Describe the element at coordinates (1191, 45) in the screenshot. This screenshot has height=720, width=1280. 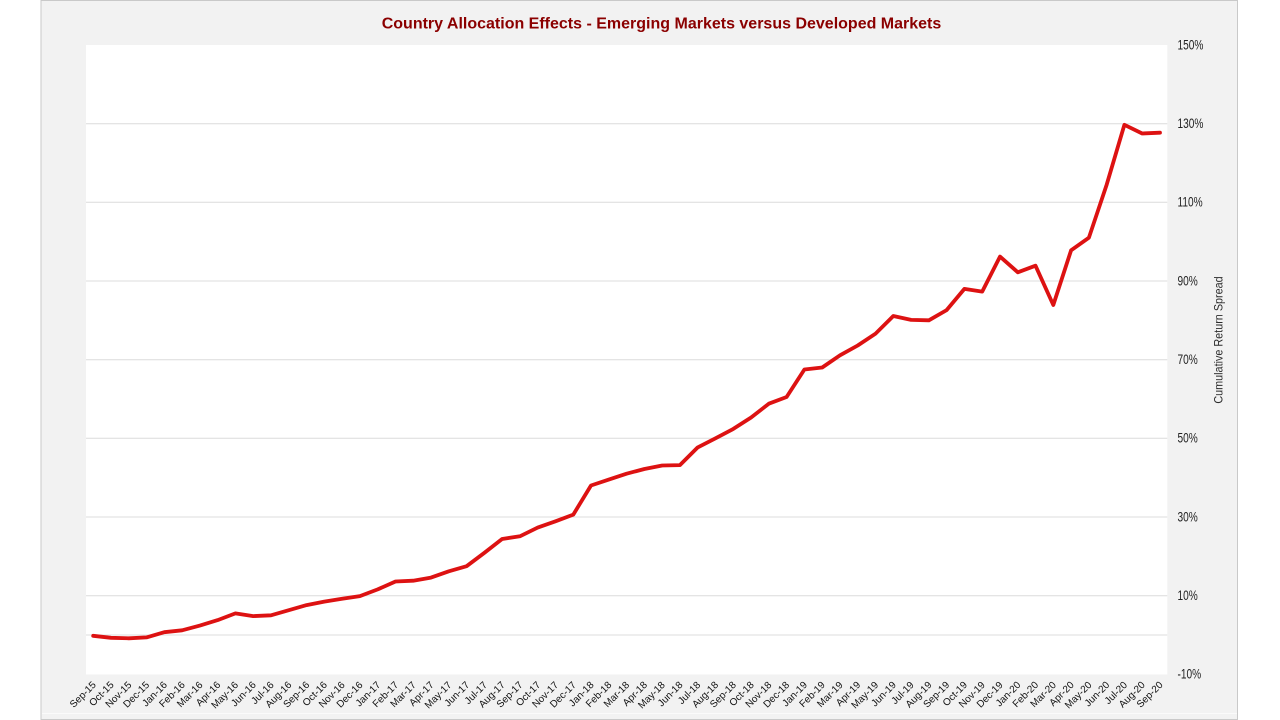
I see `svg-text: 150%` at that location.